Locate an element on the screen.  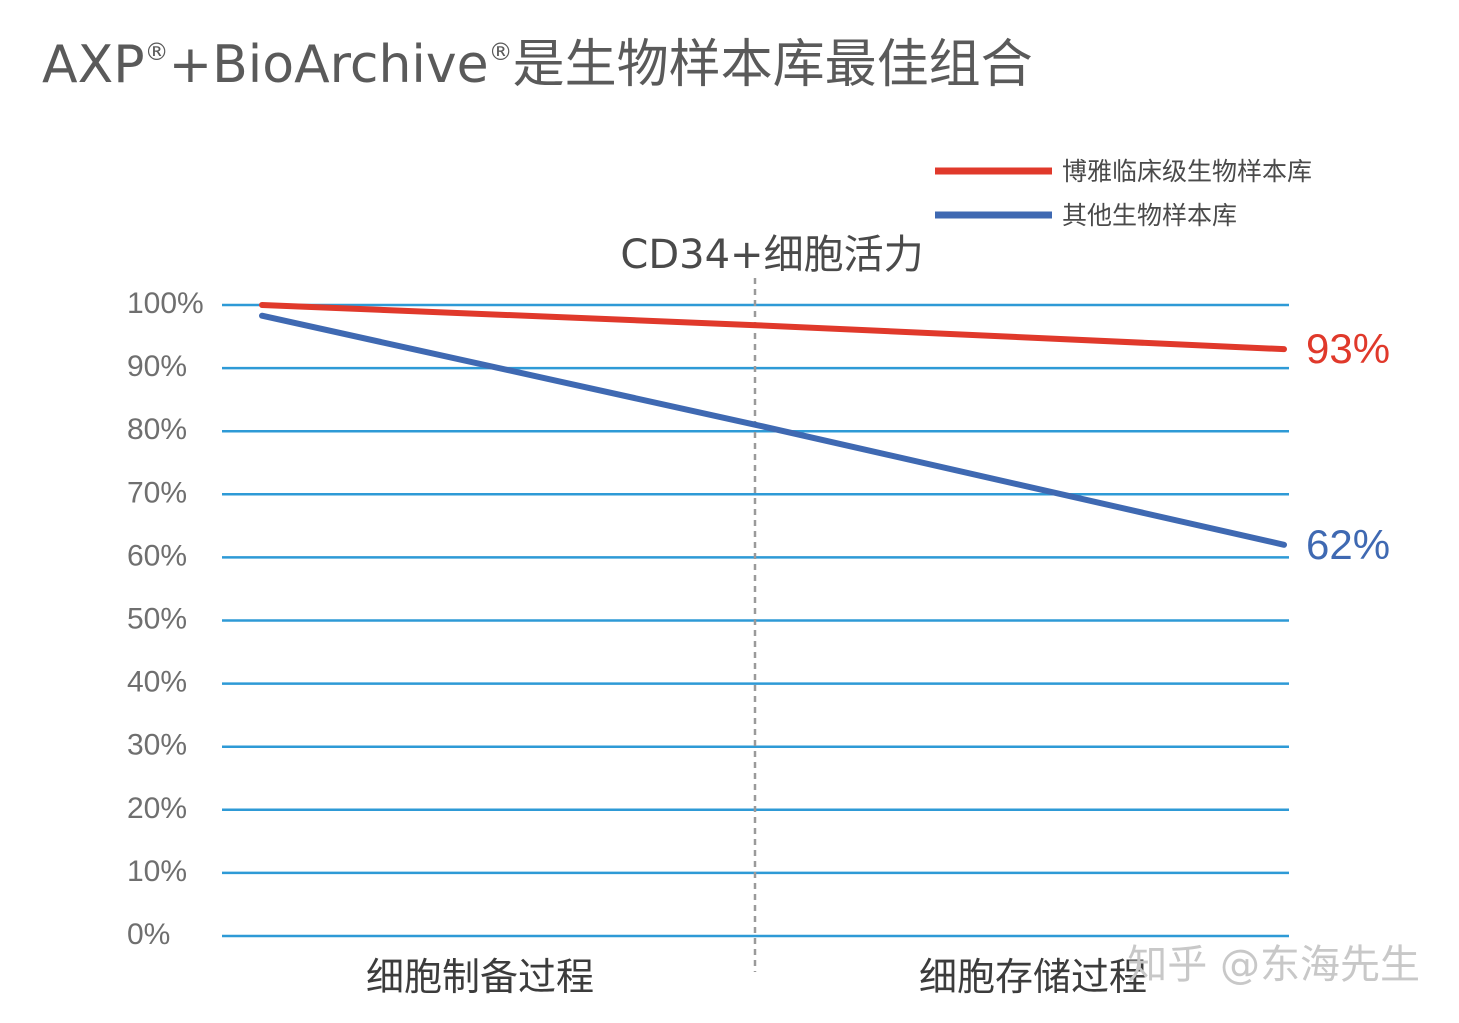
legend: 博雅临床级生物样本库 其他生物样本库 is located at coordinates (1123, 193).